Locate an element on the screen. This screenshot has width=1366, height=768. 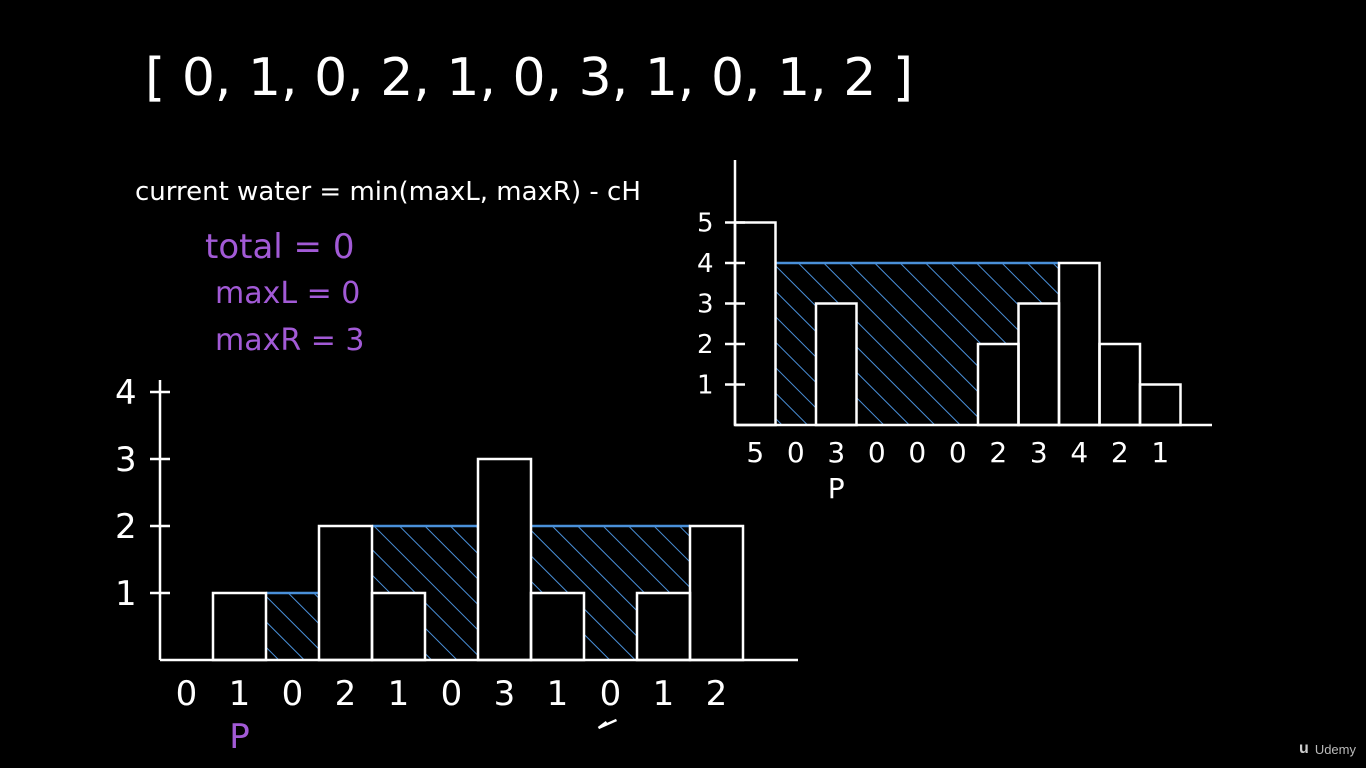
maxL-var: maxL = 0 is located at coordinates (287, 293).